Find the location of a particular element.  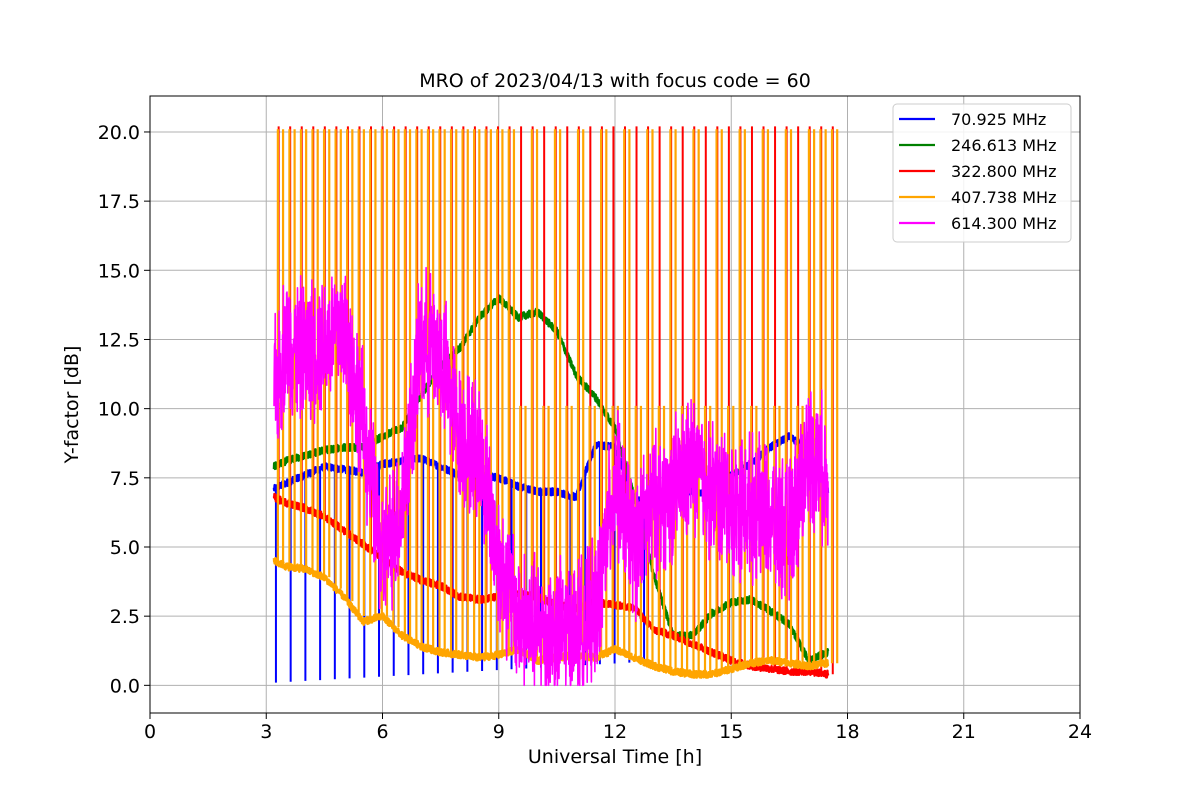

y-tick-label: 2.5 is located at coordinates (125, 617).